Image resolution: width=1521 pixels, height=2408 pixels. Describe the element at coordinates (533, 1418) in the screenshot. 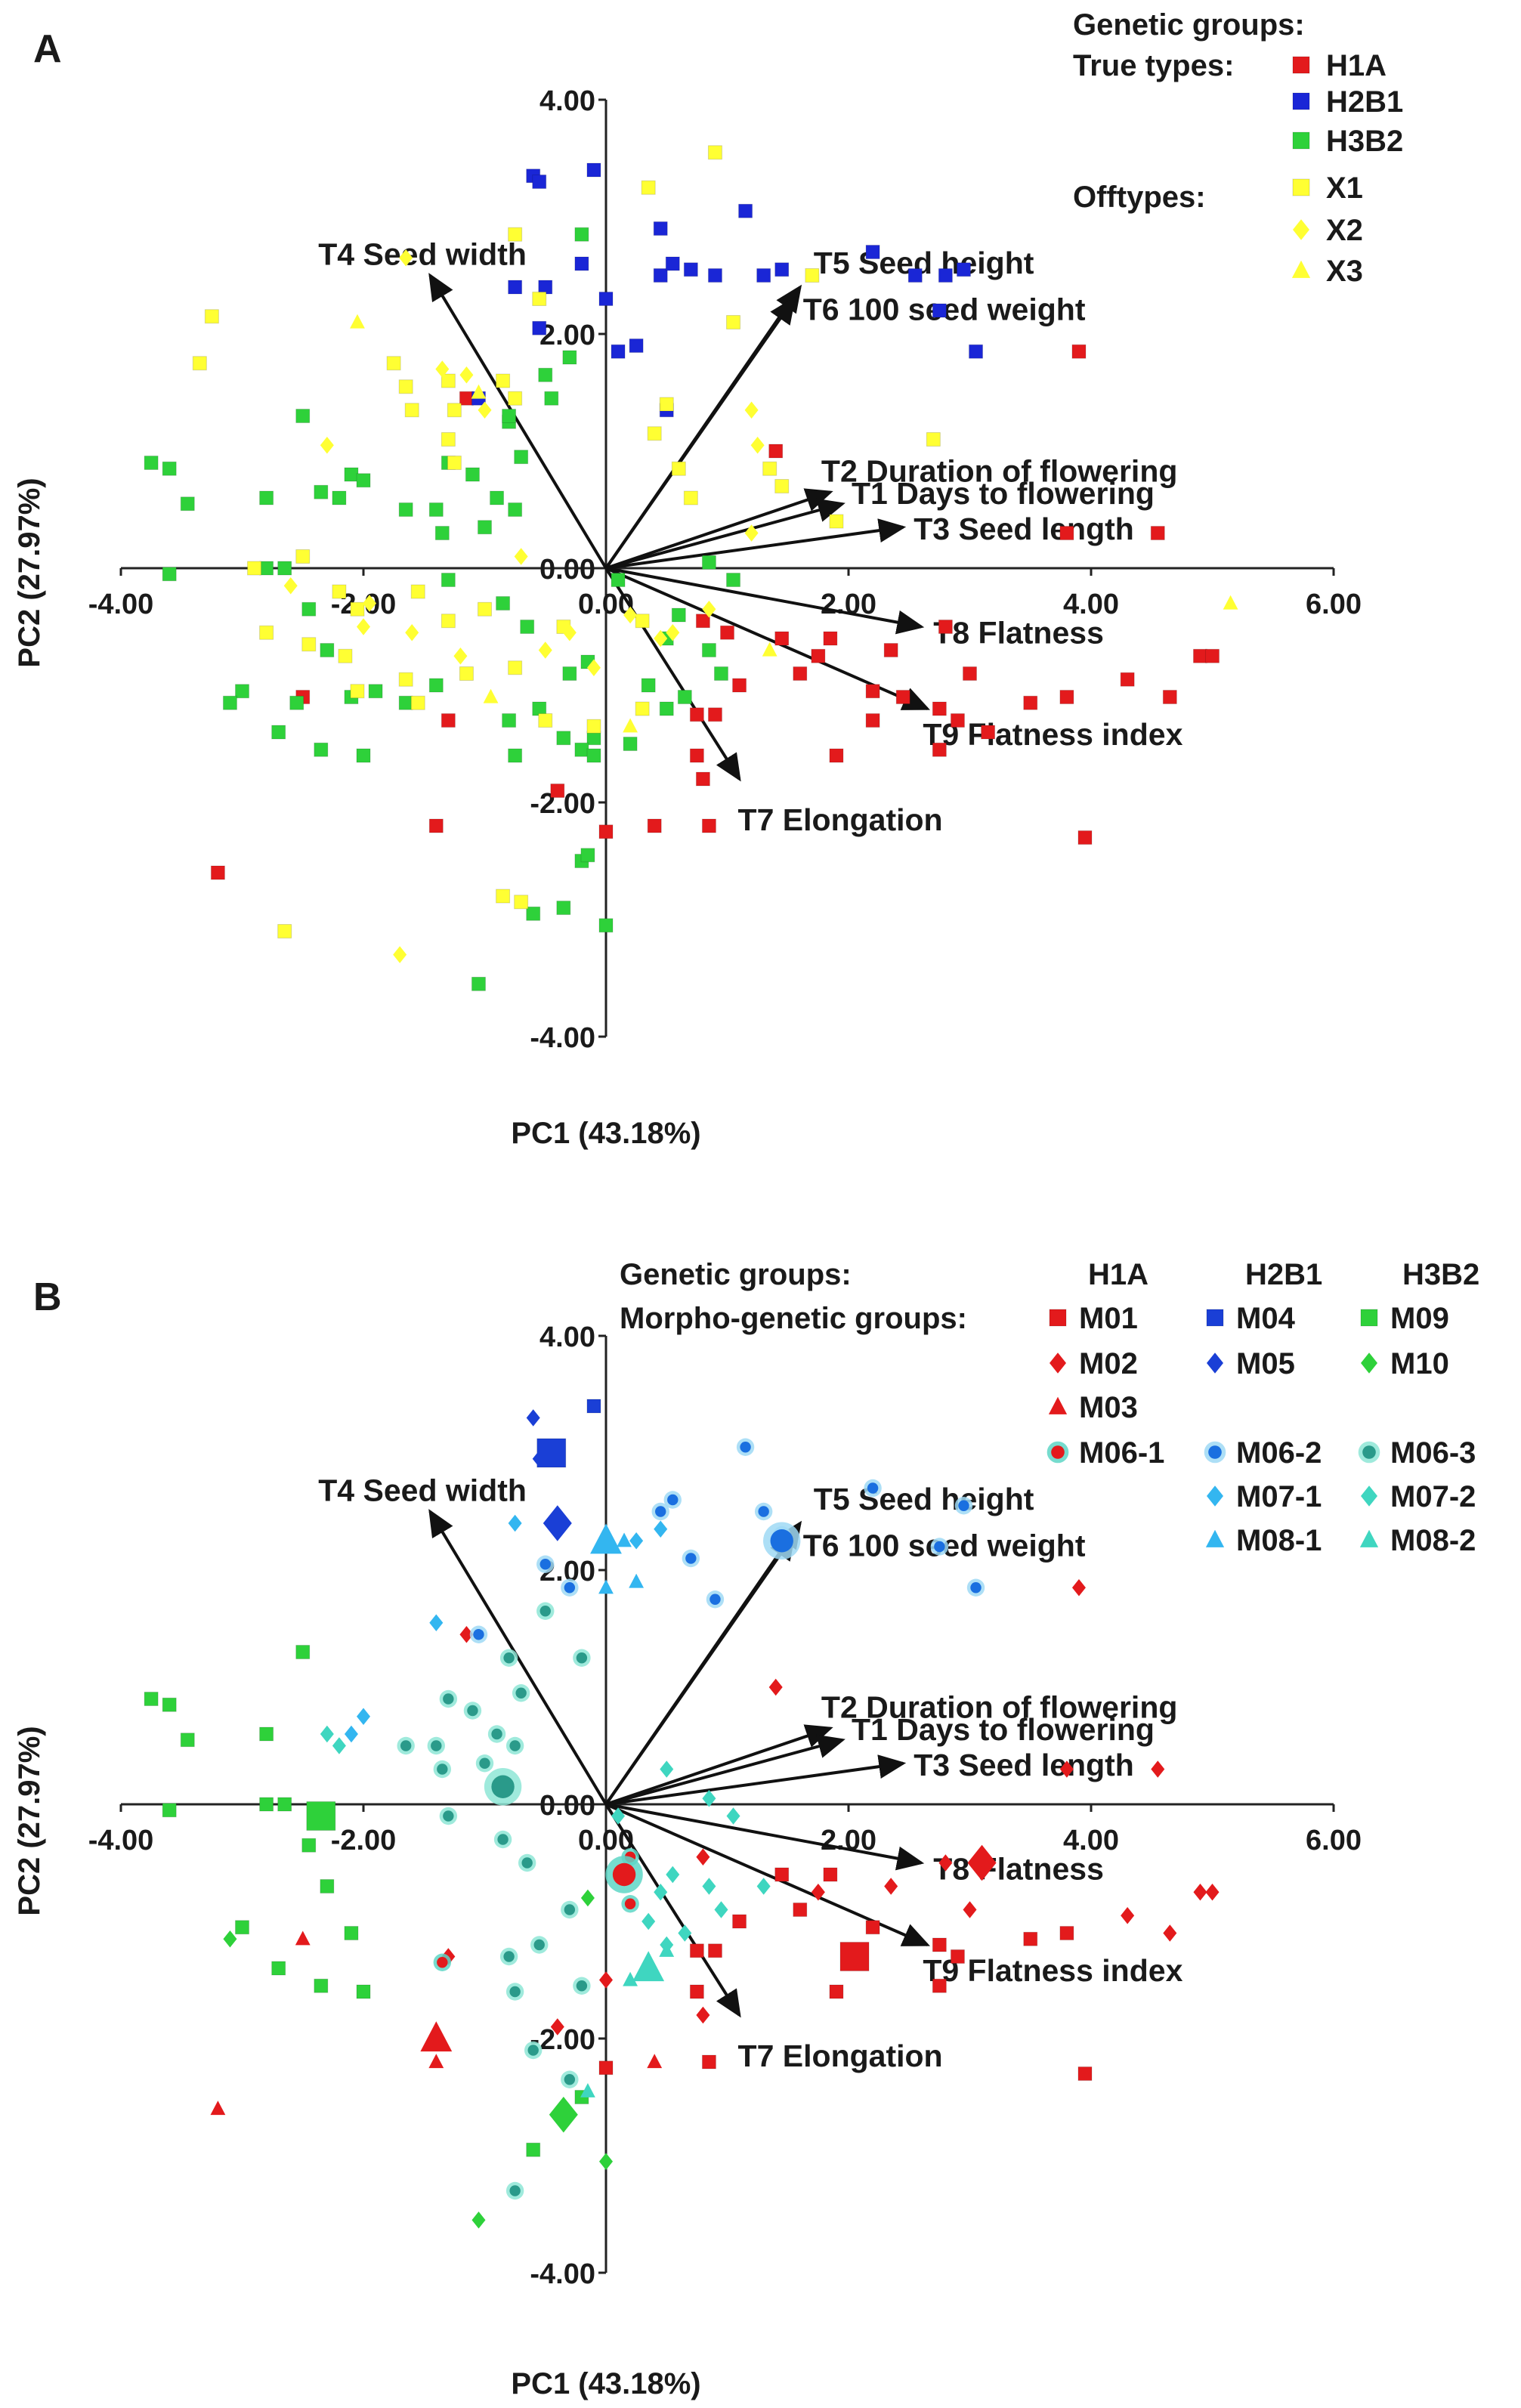

I see `panel-b-point-m05` at that location.